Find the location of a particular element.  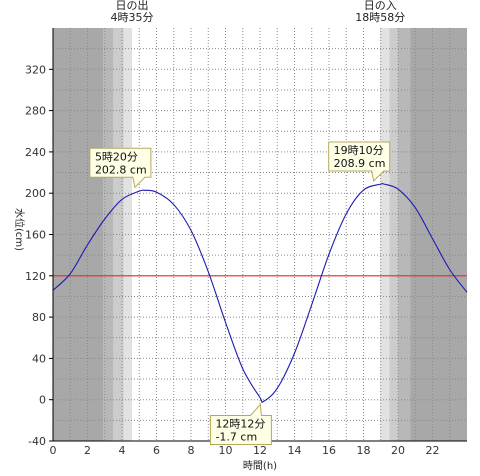

annotation-high-2: 19時10分 208.9 cm is located at coordinates (359, 162).